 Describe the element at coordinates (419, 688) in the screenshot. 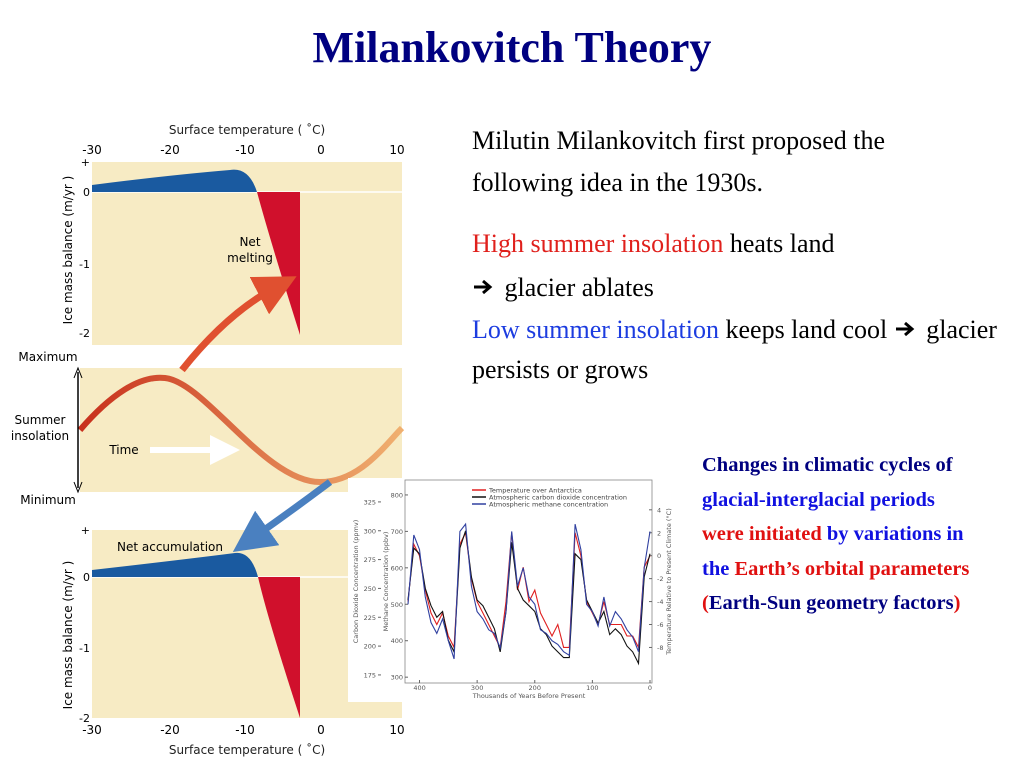

I see `x-tick-label: 400` at that location.